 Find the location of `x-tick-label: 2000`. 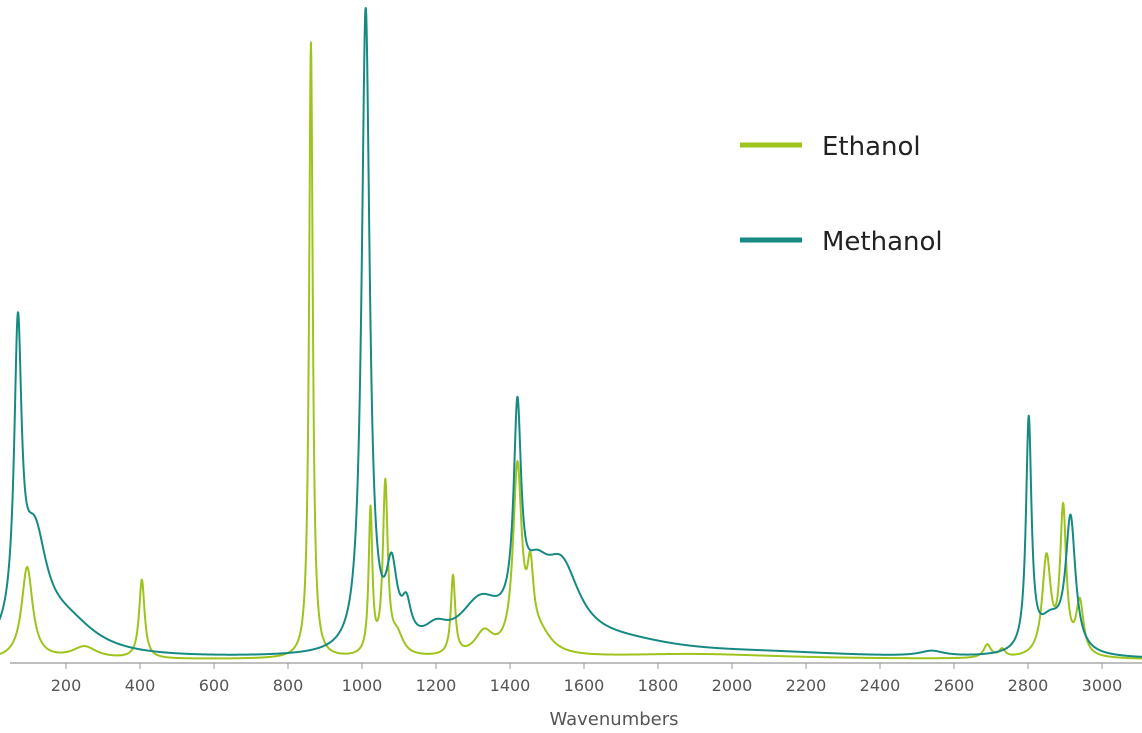

x-tick-label: 2000 is located at coordinates (732, 685).